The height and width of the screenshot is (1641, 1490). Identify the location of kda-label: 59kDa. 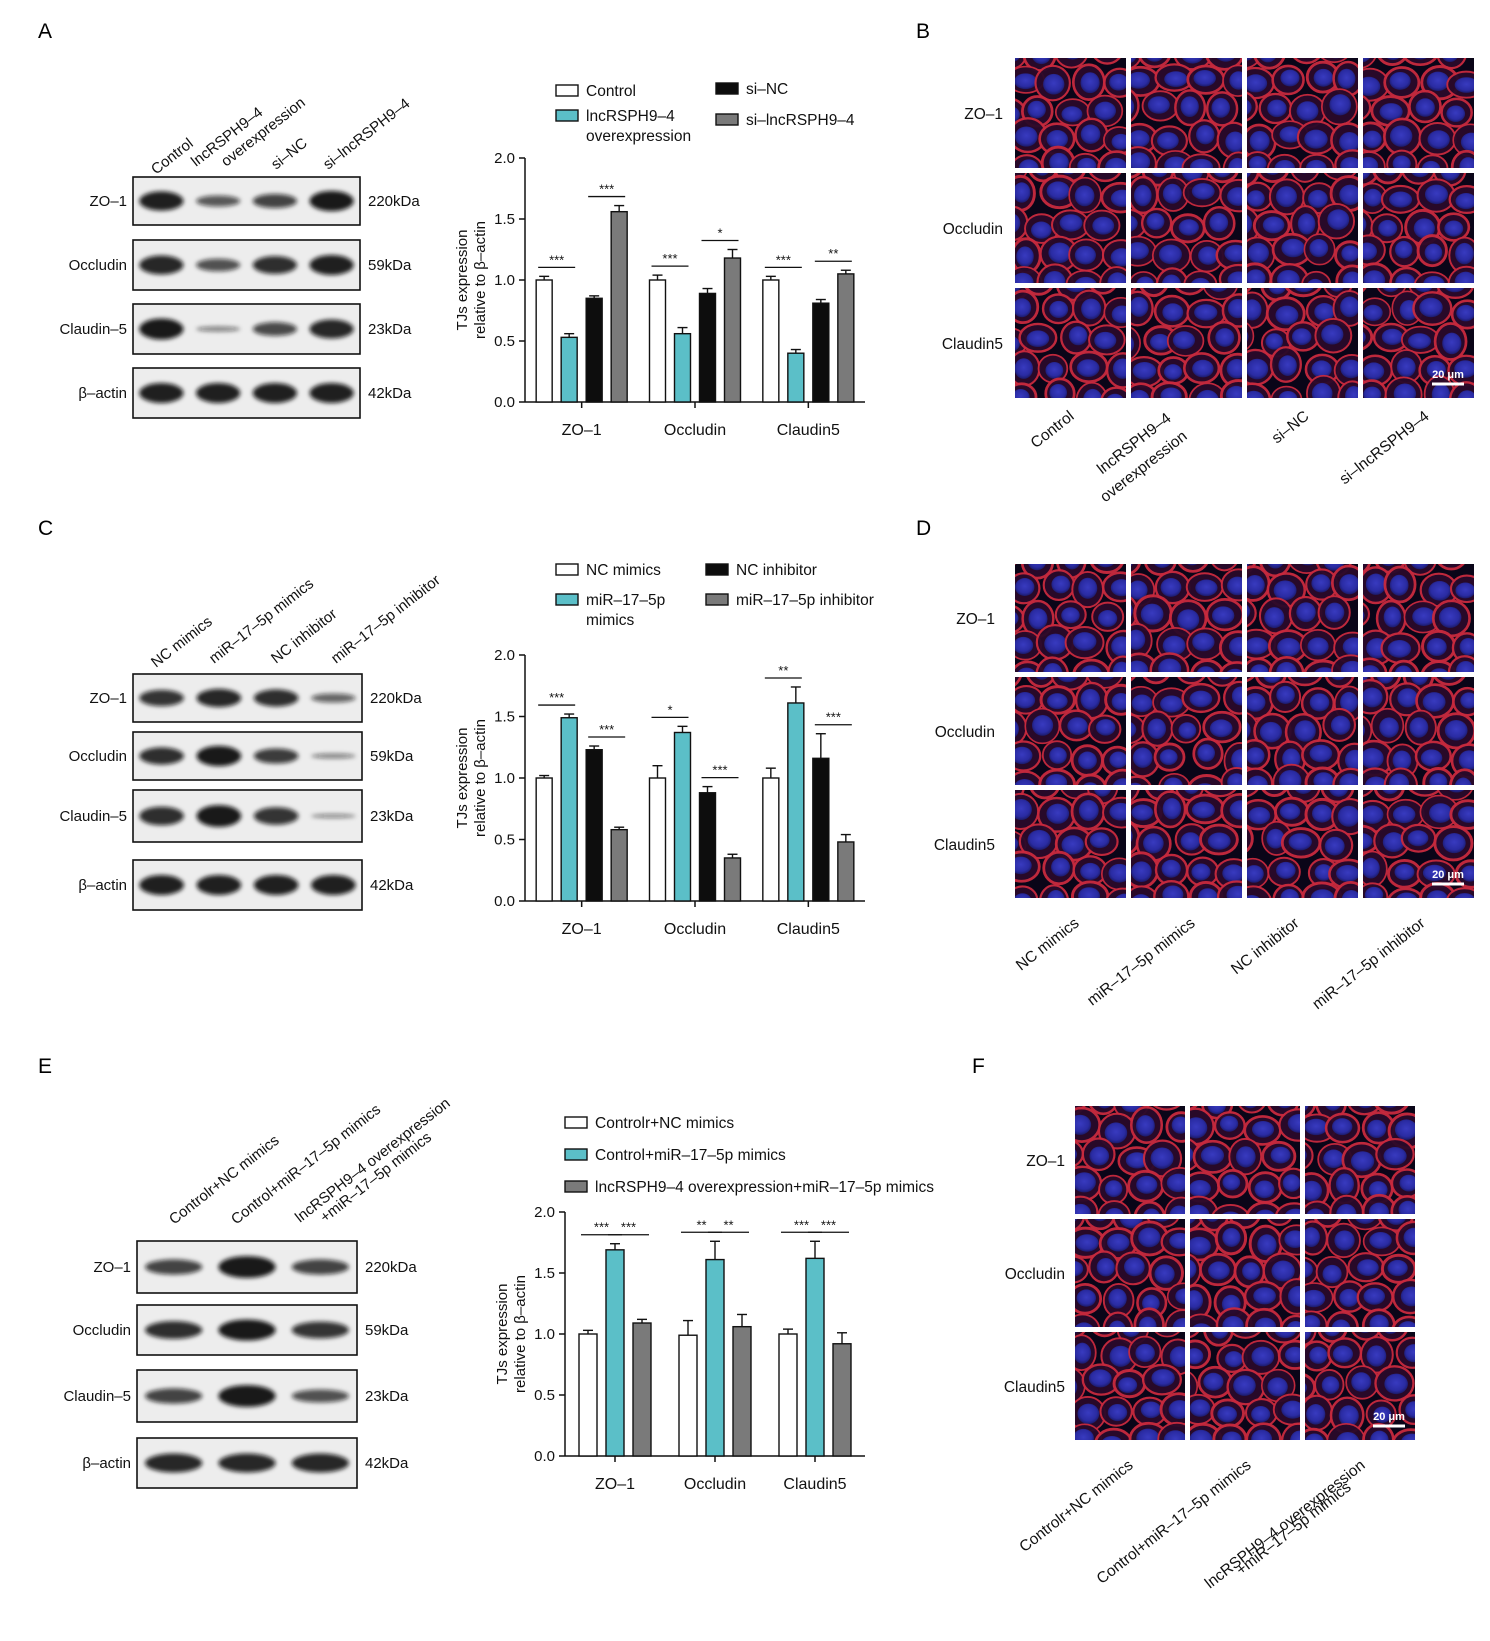
(392, 756).